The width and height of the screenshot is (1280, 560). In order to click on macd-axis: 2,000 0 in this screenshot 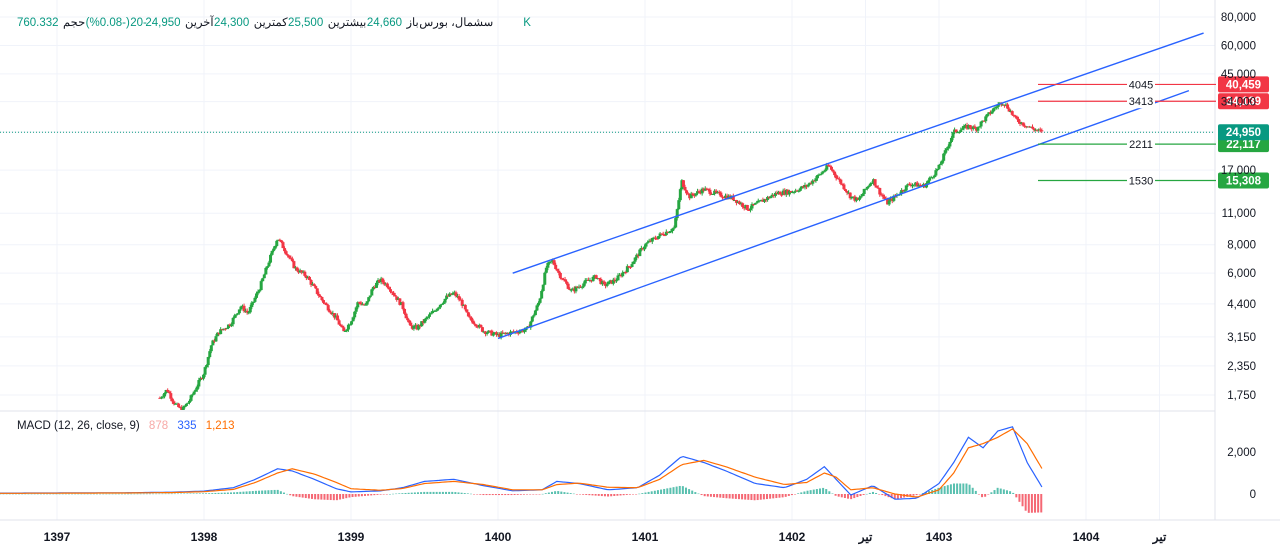, I will do `click(1241, 474)`.